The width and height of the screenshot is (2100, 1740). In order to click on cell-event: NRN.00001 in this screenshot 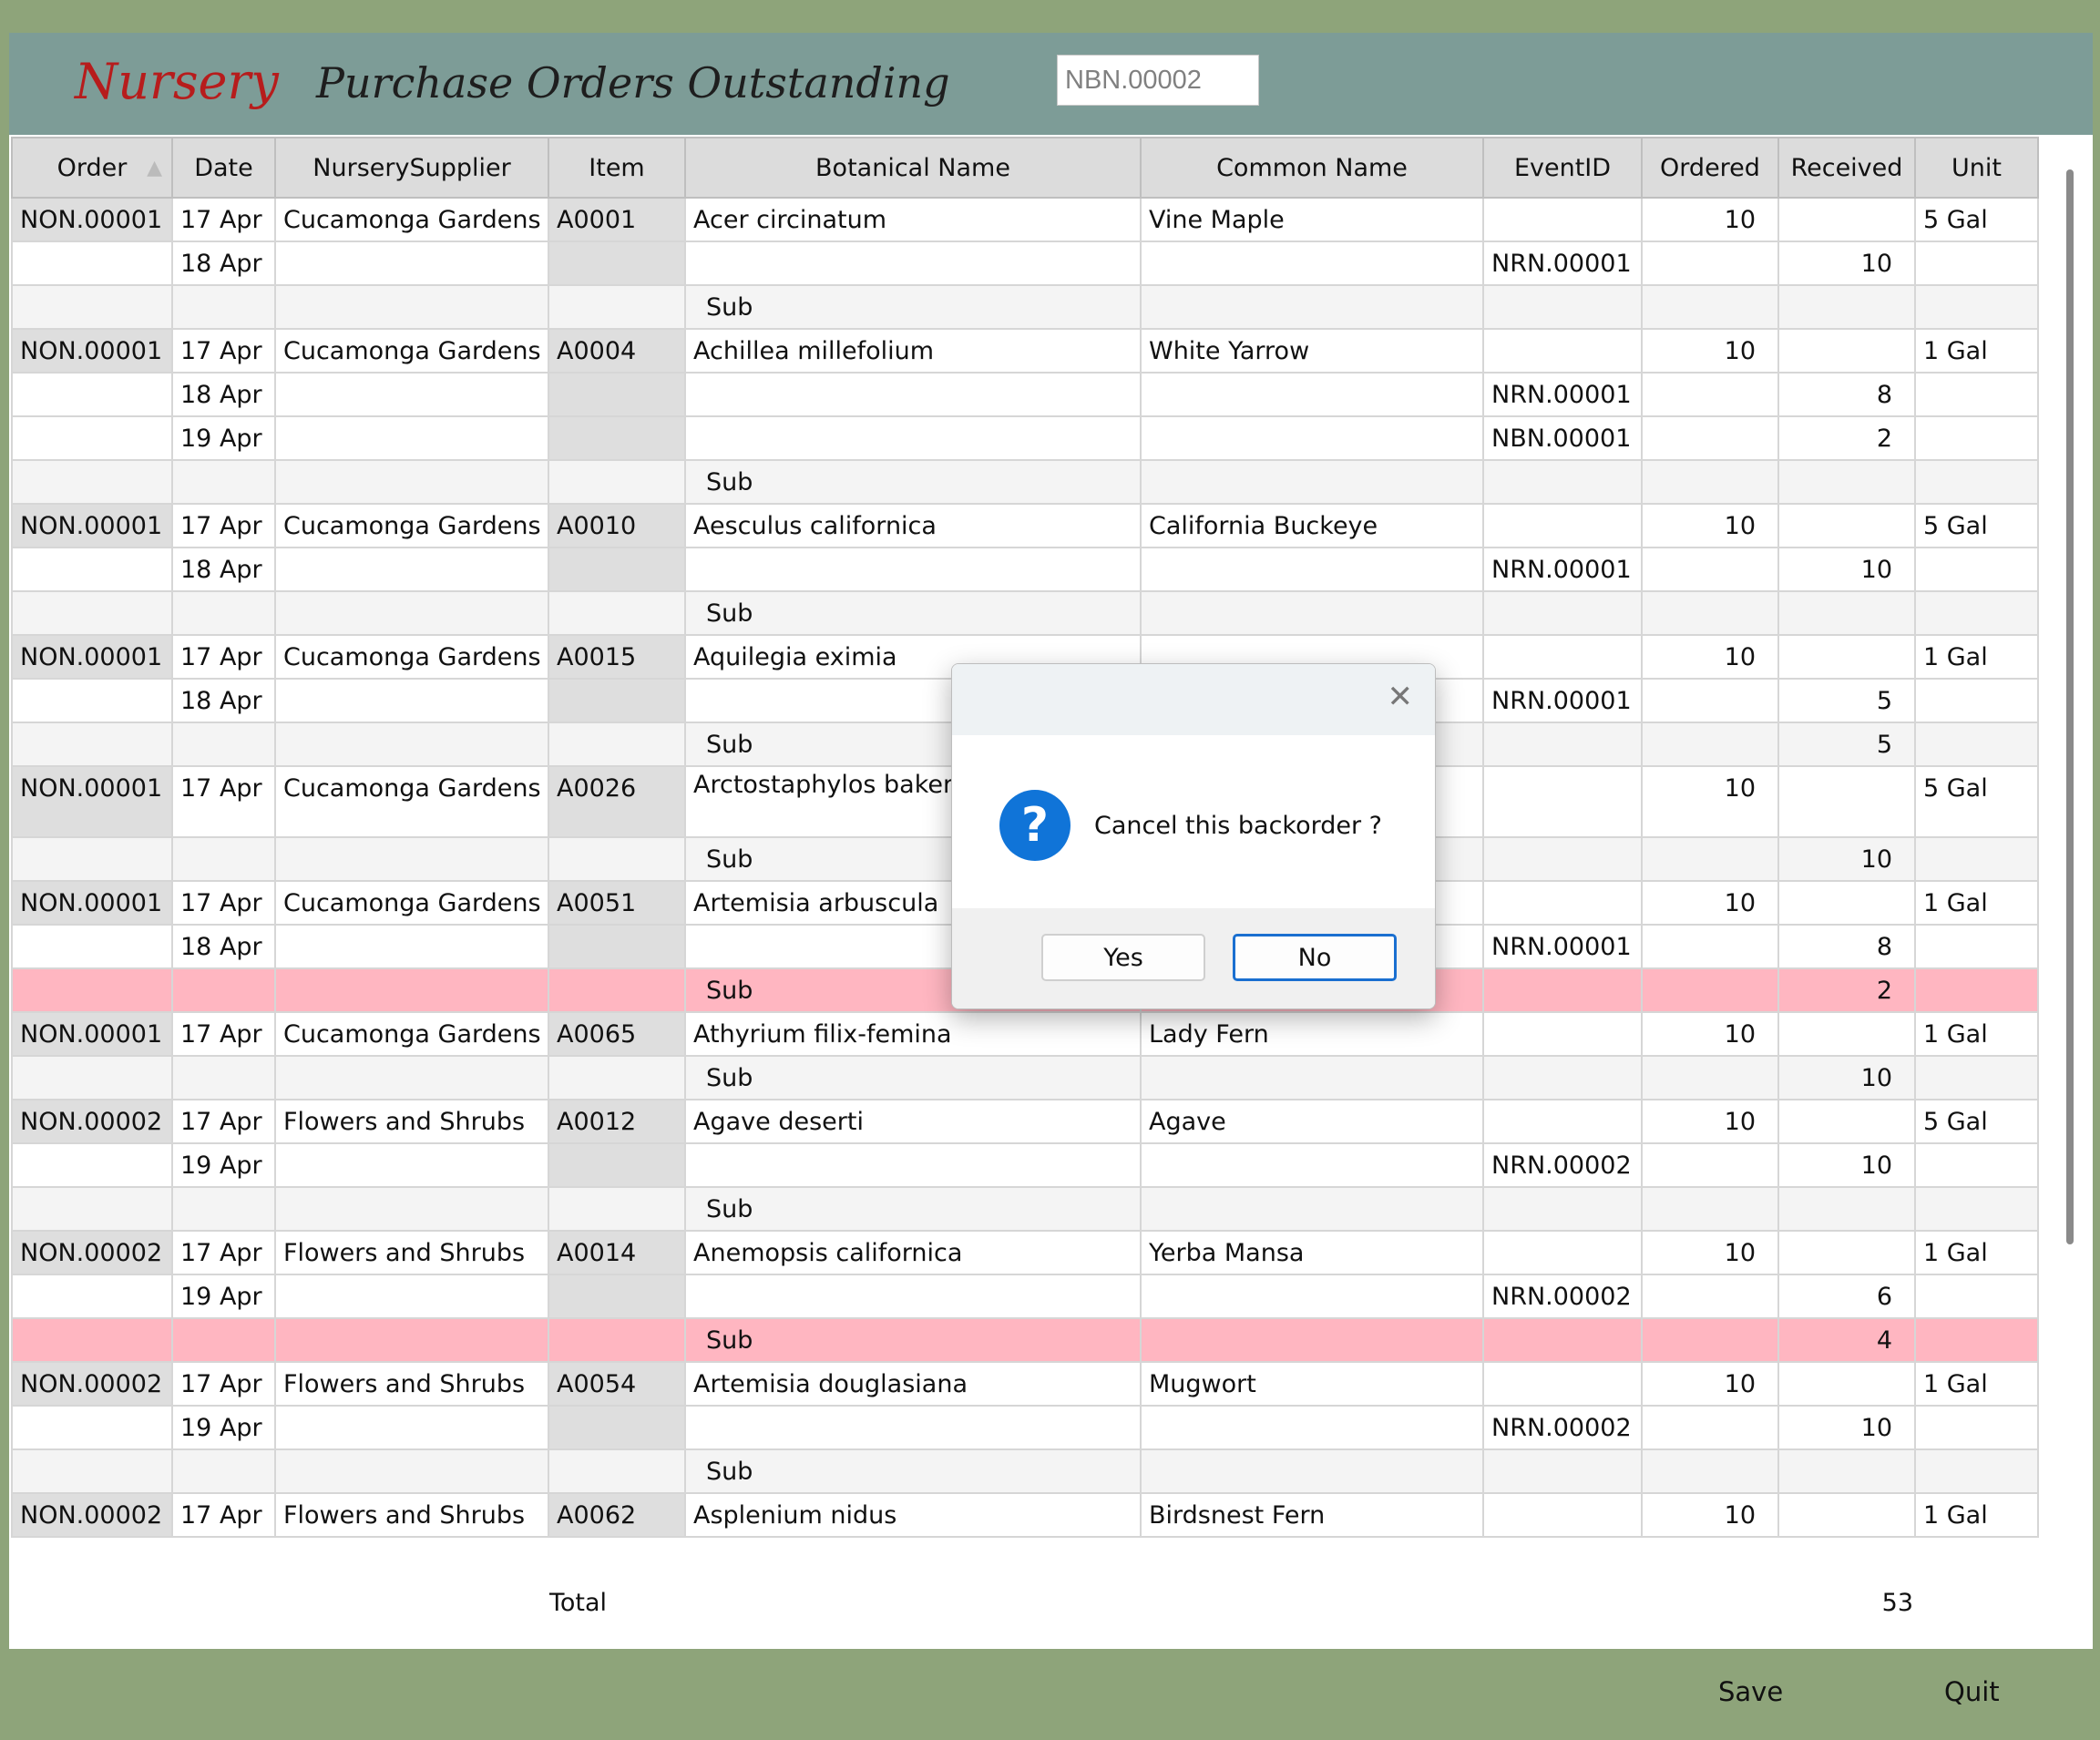, I will do `click(1563, 263)`.